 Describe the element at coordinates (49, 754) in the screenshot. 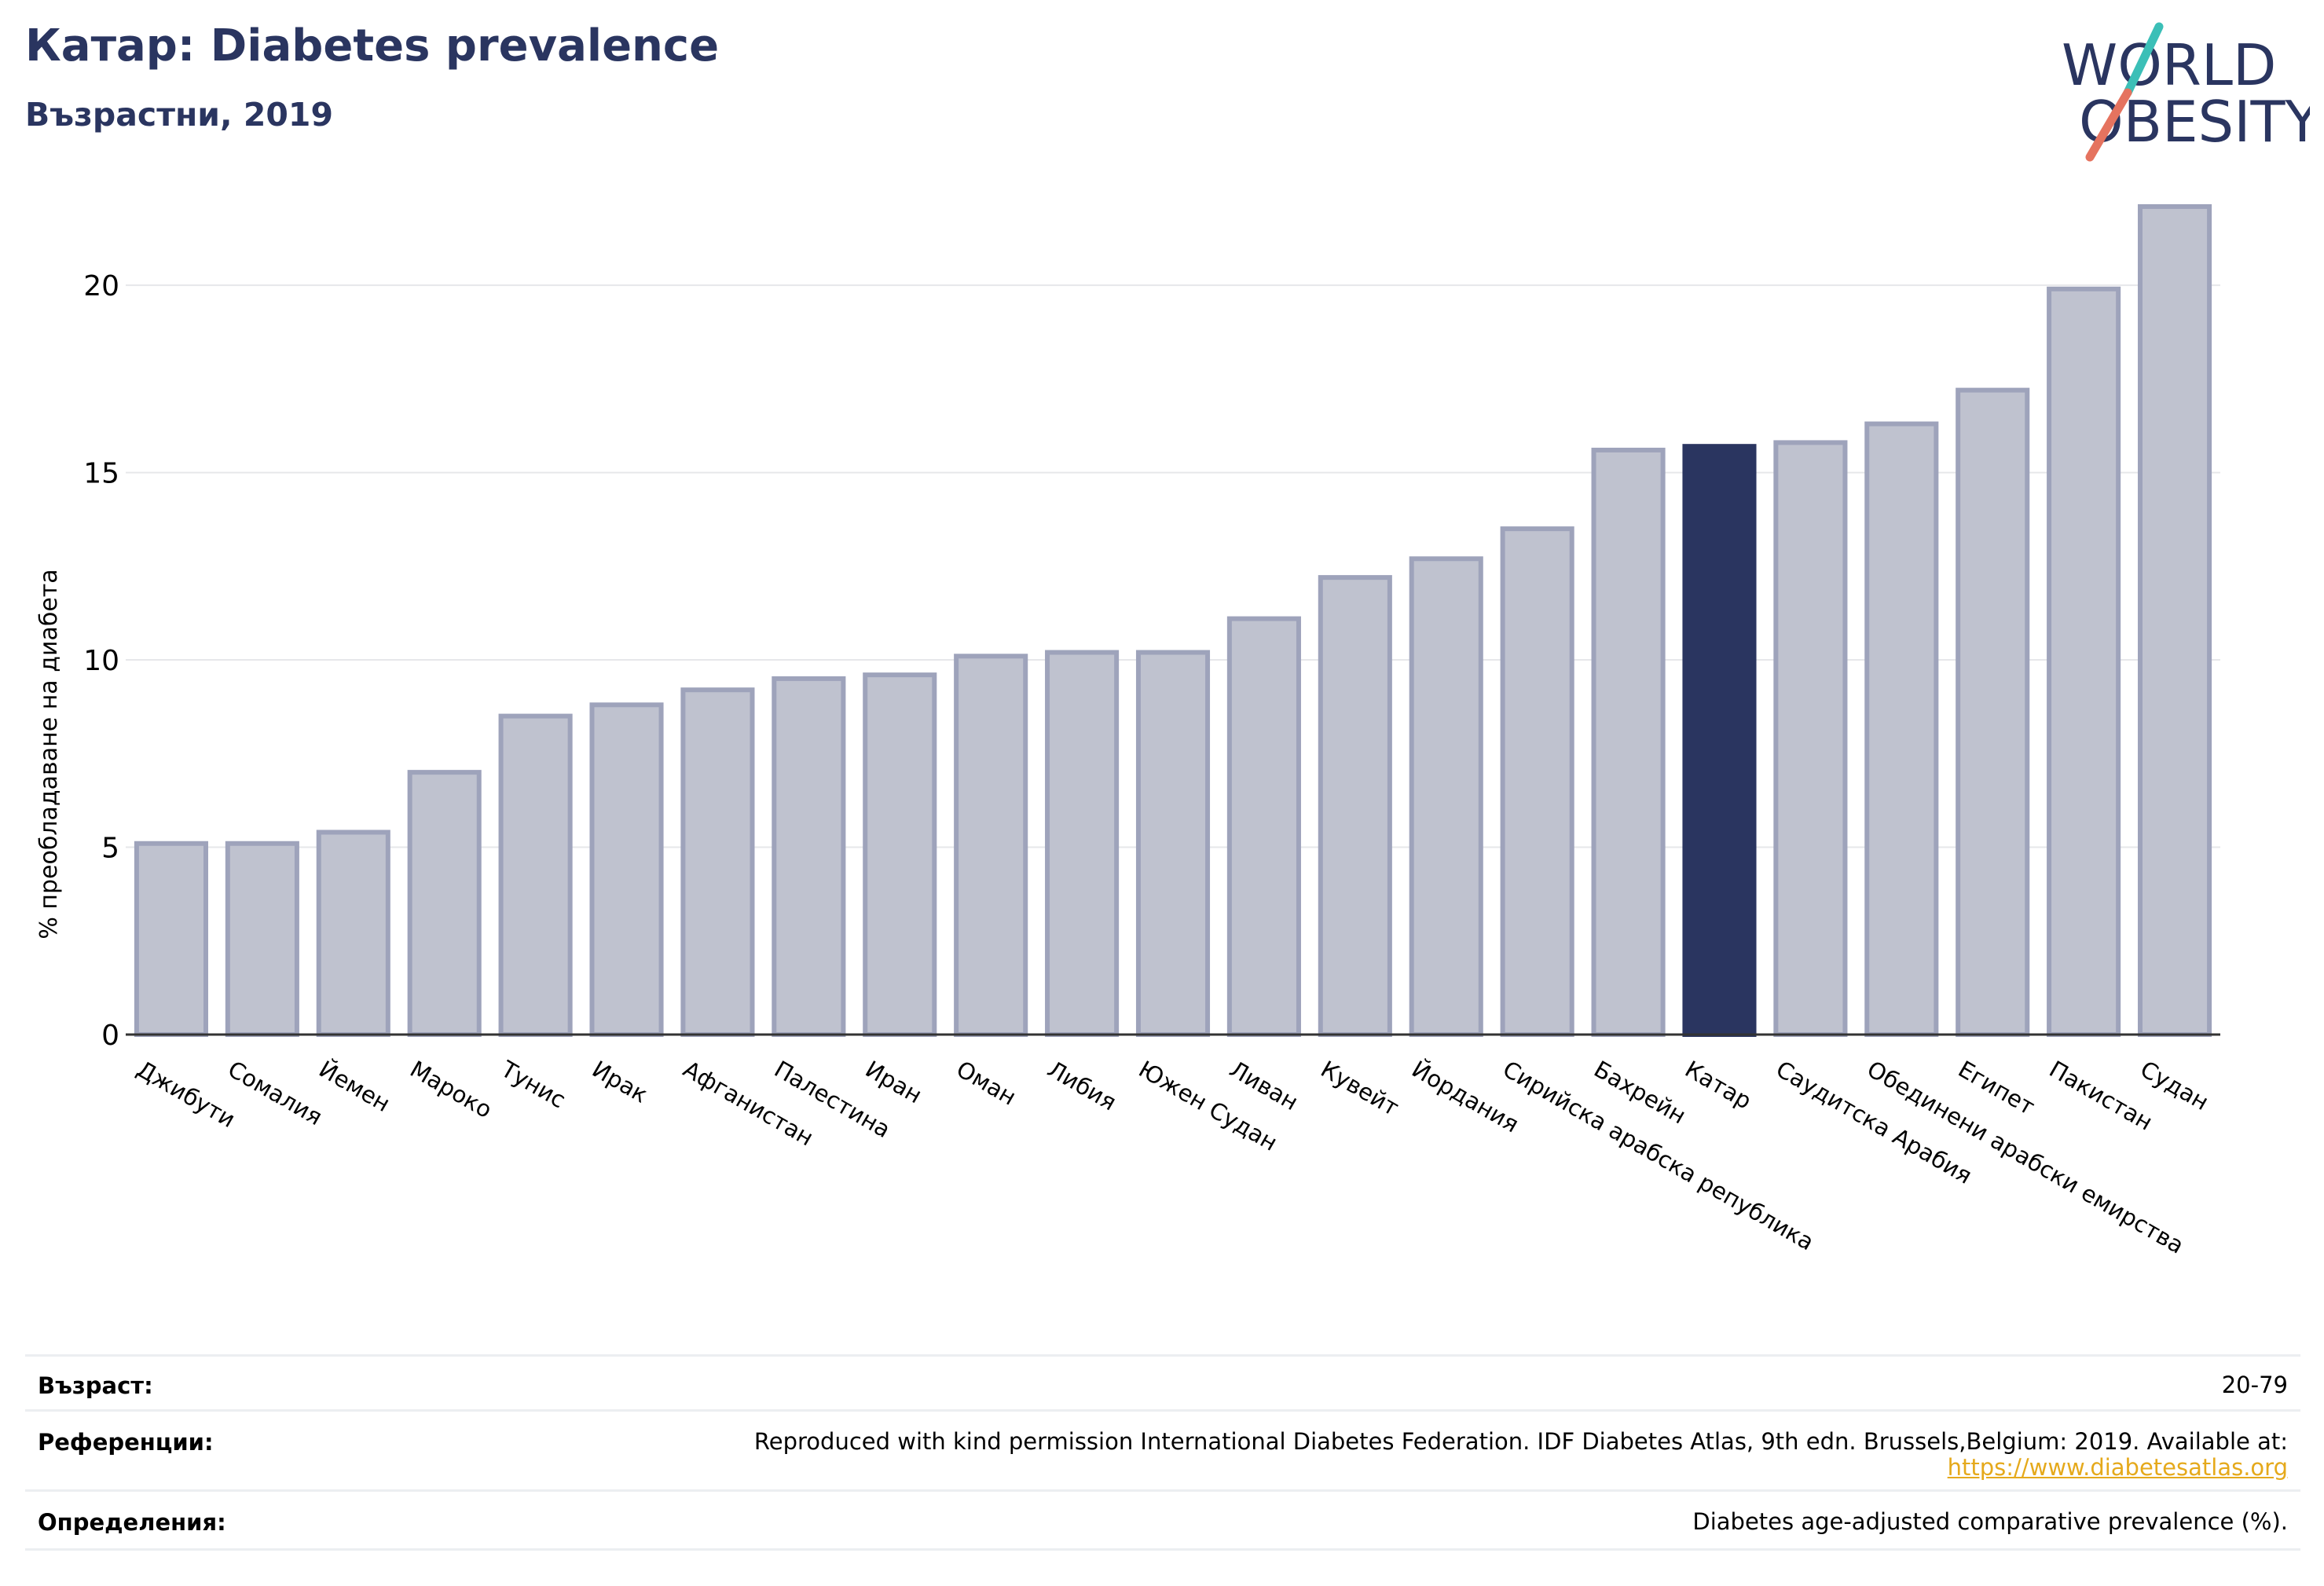

I see `y-axis-label: % преобладаване на диабета` at that location.